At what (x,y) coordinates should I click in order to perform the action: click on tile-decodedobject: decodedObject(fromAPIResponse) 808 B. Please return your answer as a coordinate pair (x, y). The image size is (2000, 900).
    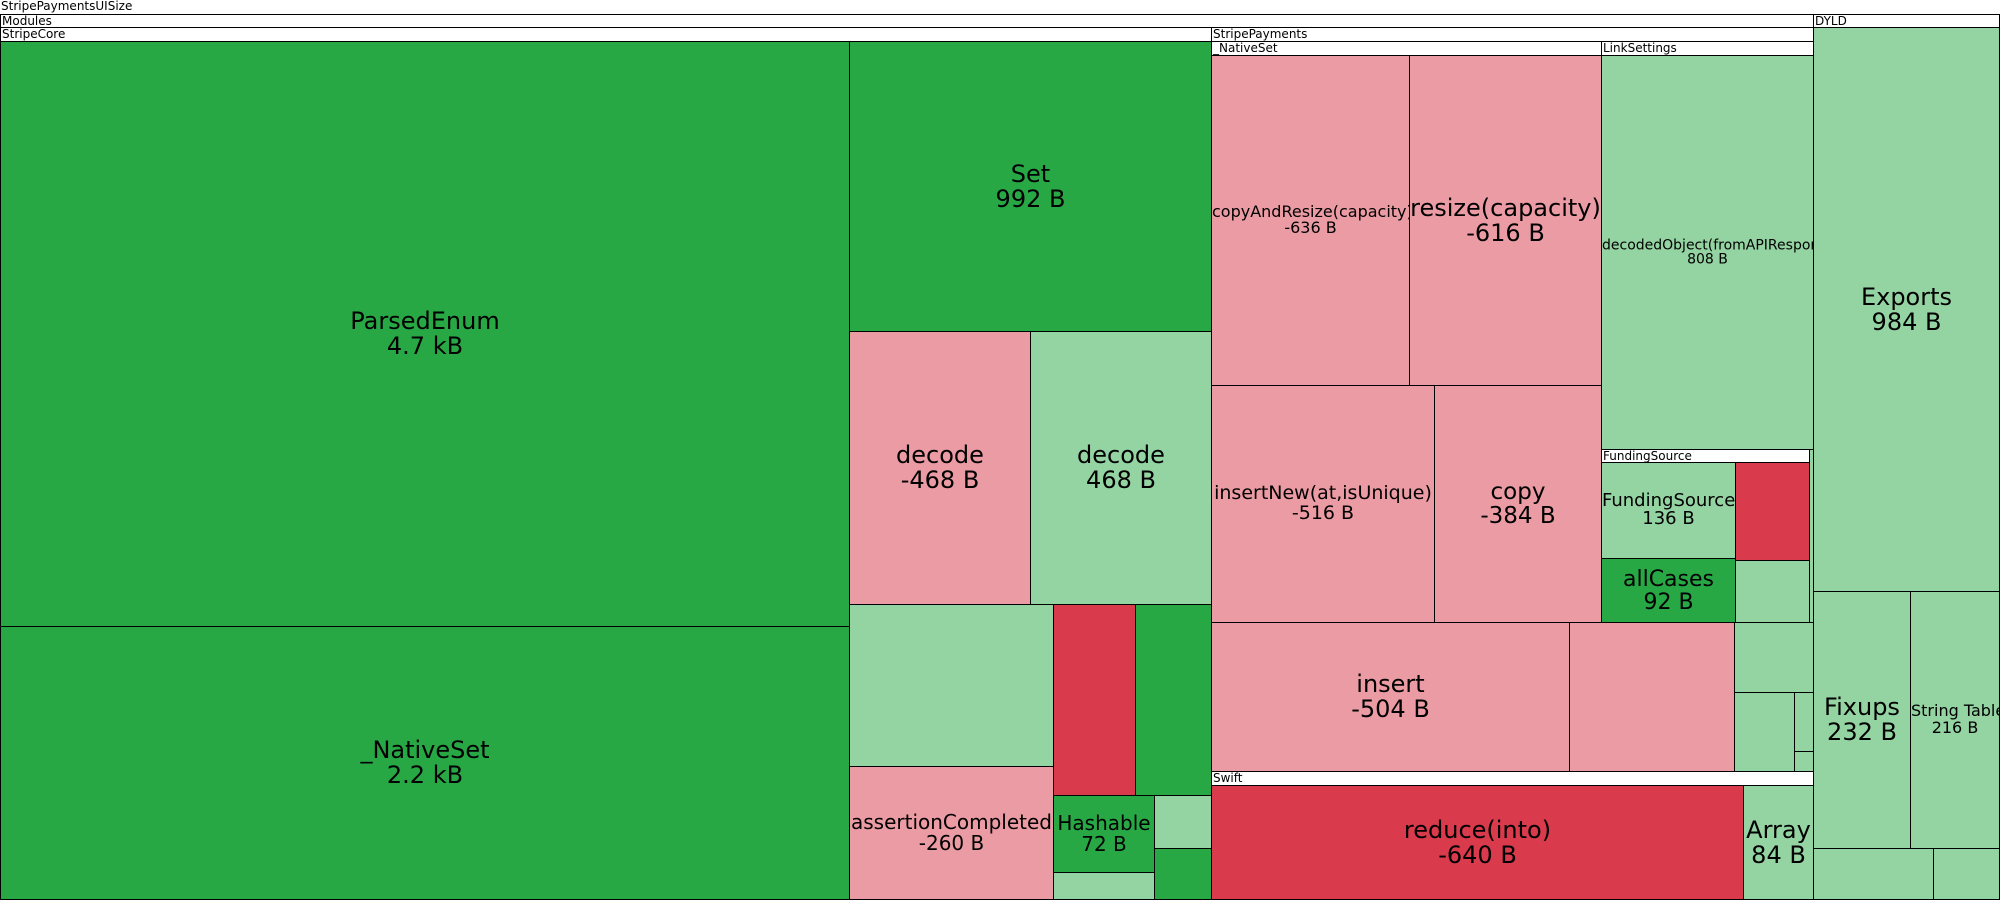
    Looking at the image, I should click on (1721, 252).